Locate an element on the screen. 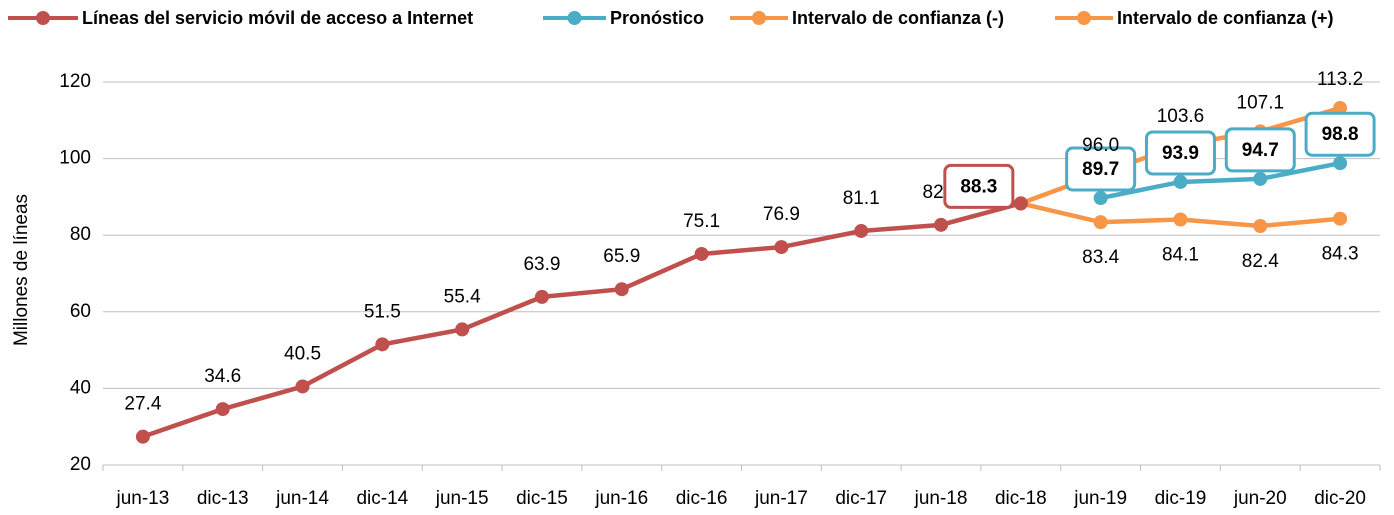 This screenshot has height=515, width=1394. x-tick-label: jun-19 is located at coordinates (1100, 498).